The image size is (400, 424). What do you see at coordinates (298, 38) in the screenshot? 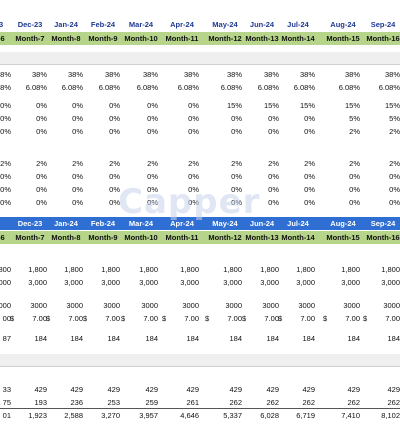
I see `month-header-cell: Month-14` at bounding box center [298, 38].